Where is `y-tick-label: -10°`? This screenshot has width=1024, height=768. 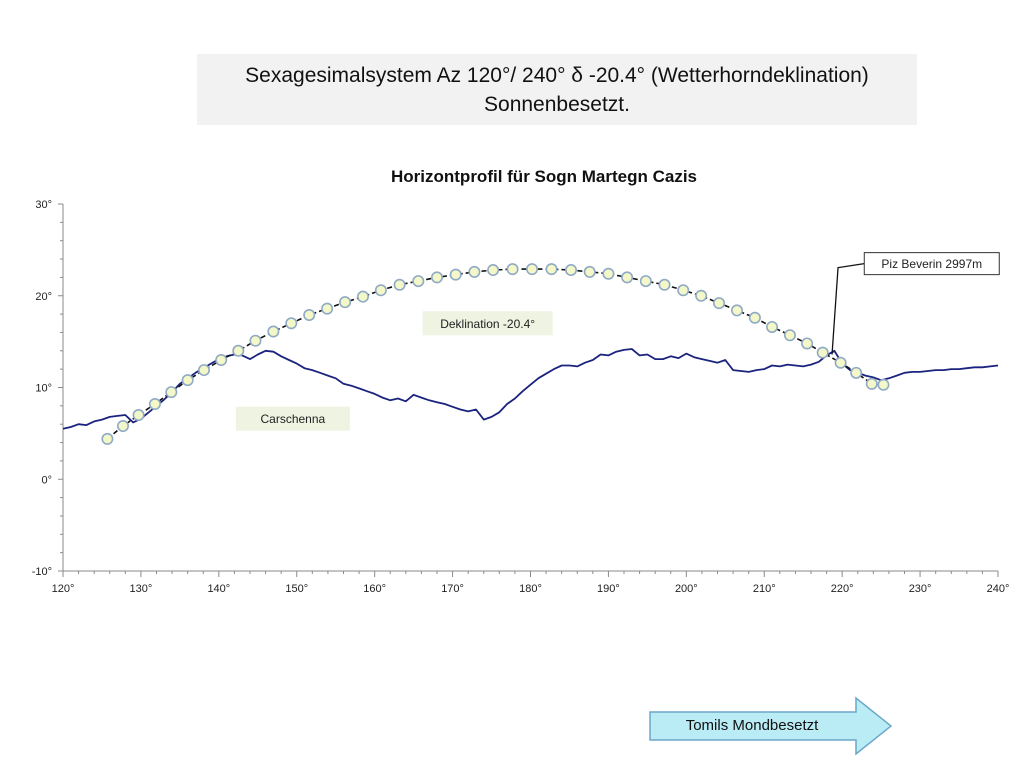
y-tick-label: -10° is located at coordinates (42, 572).